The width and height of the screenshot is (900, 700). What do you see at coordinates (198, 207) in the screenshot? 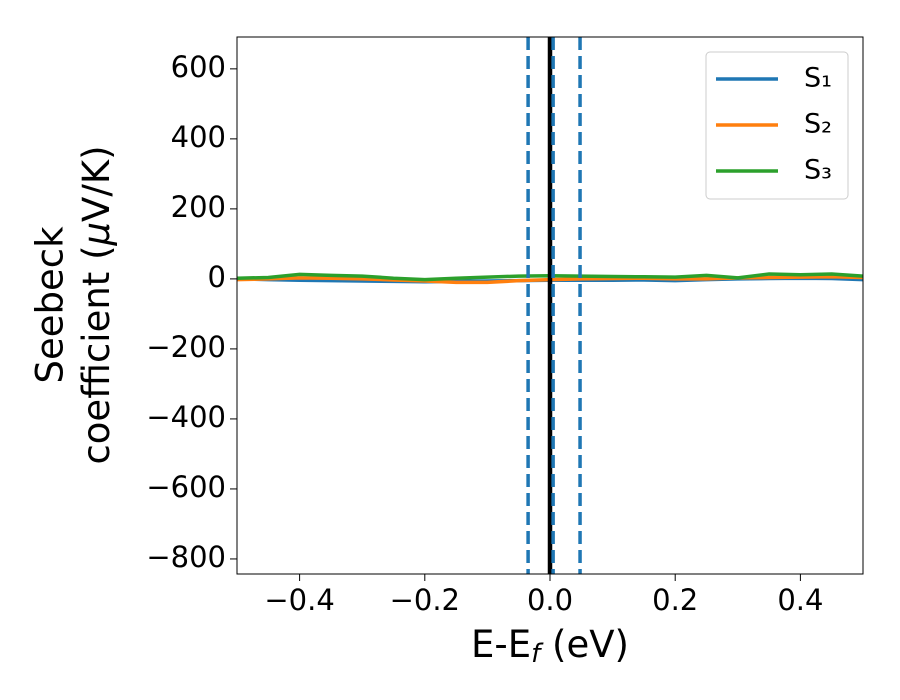
I see `y-tick-label: 200` at bounding box center [198, 207].